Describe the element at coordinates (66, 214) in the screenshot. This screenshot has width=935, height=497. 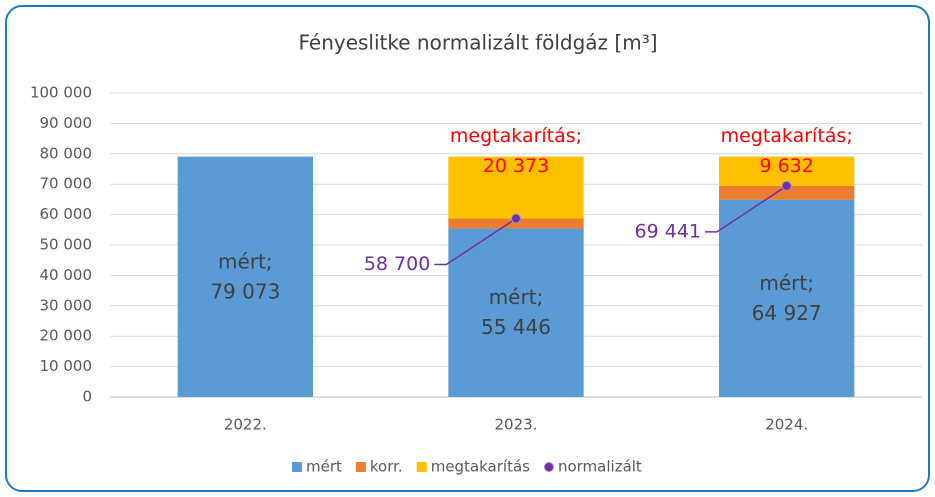
I see `y-tick-label: 60 000` at that location.